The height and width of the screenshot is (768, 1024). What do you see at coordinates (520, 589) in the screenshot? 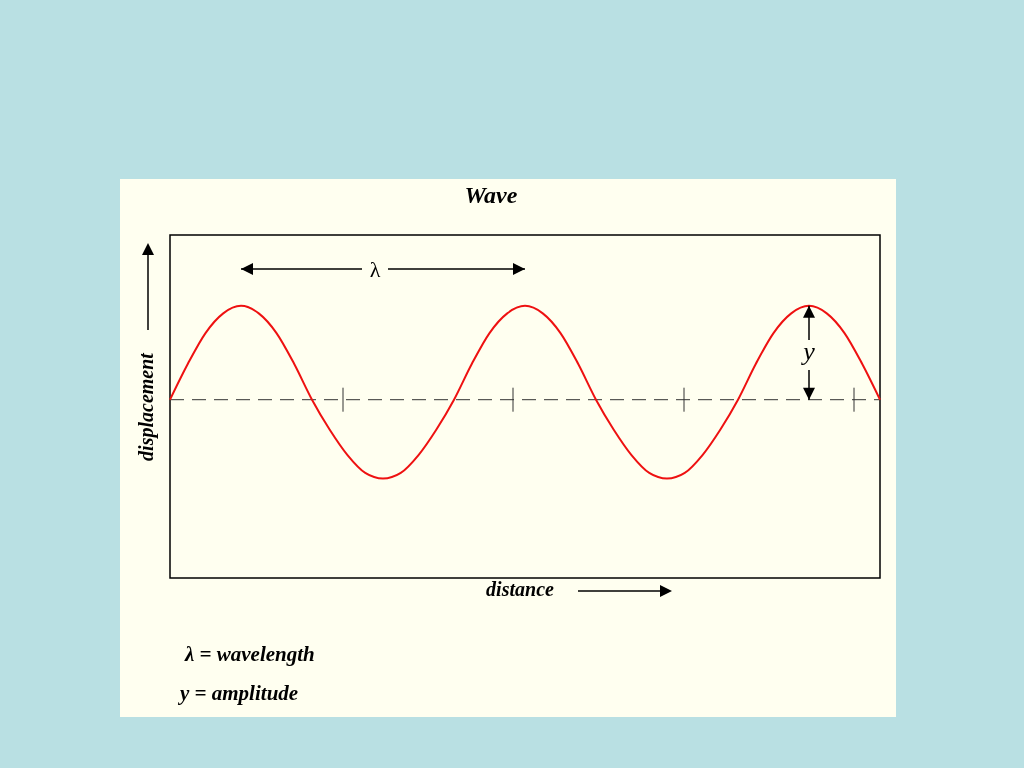
I see `x-axis-title: distance` at bounding box center [520, 589].